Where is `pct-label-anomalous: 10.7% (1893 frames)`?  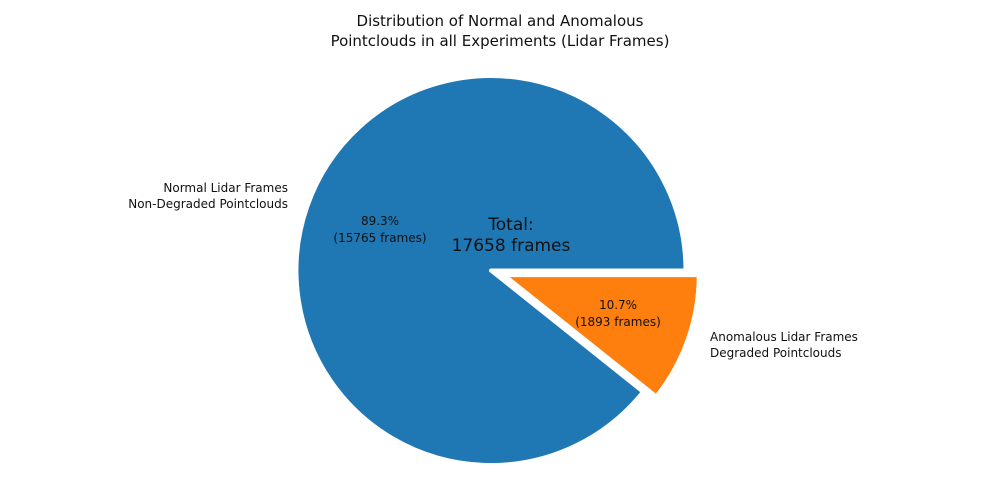 pct-label-anomalous: 10.7% (1893 frames) is located at coordinates (618, 313).